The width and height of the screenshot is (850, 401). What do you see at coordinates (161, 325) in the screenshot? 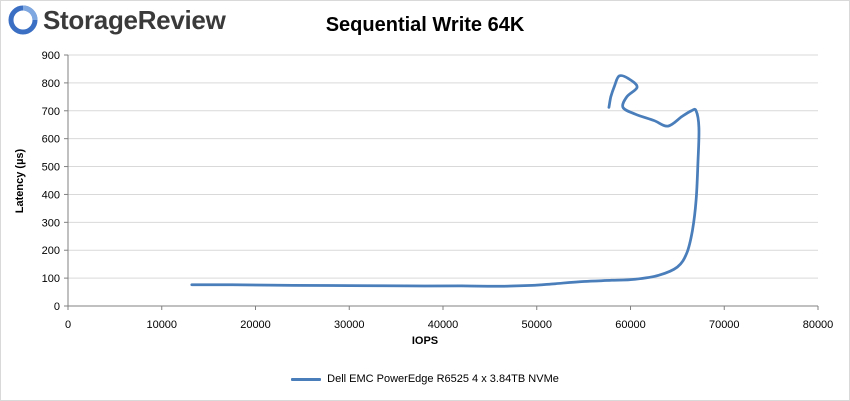
I see `x-tick-label: 10000` at bounding box center [161, 325].